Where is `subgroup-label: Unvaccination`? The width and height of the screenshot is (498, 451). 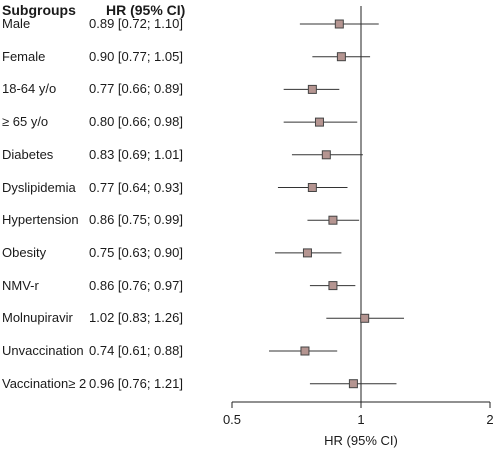 subgroup-label: Unvaccination is located at coordinates (43, 350).